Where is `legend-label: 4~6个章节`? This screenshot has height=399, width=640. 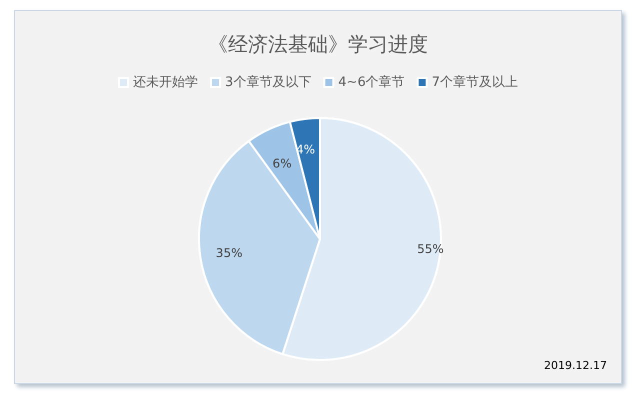
legend-label: 4~6个章节 is located at coordinates (371, 82).